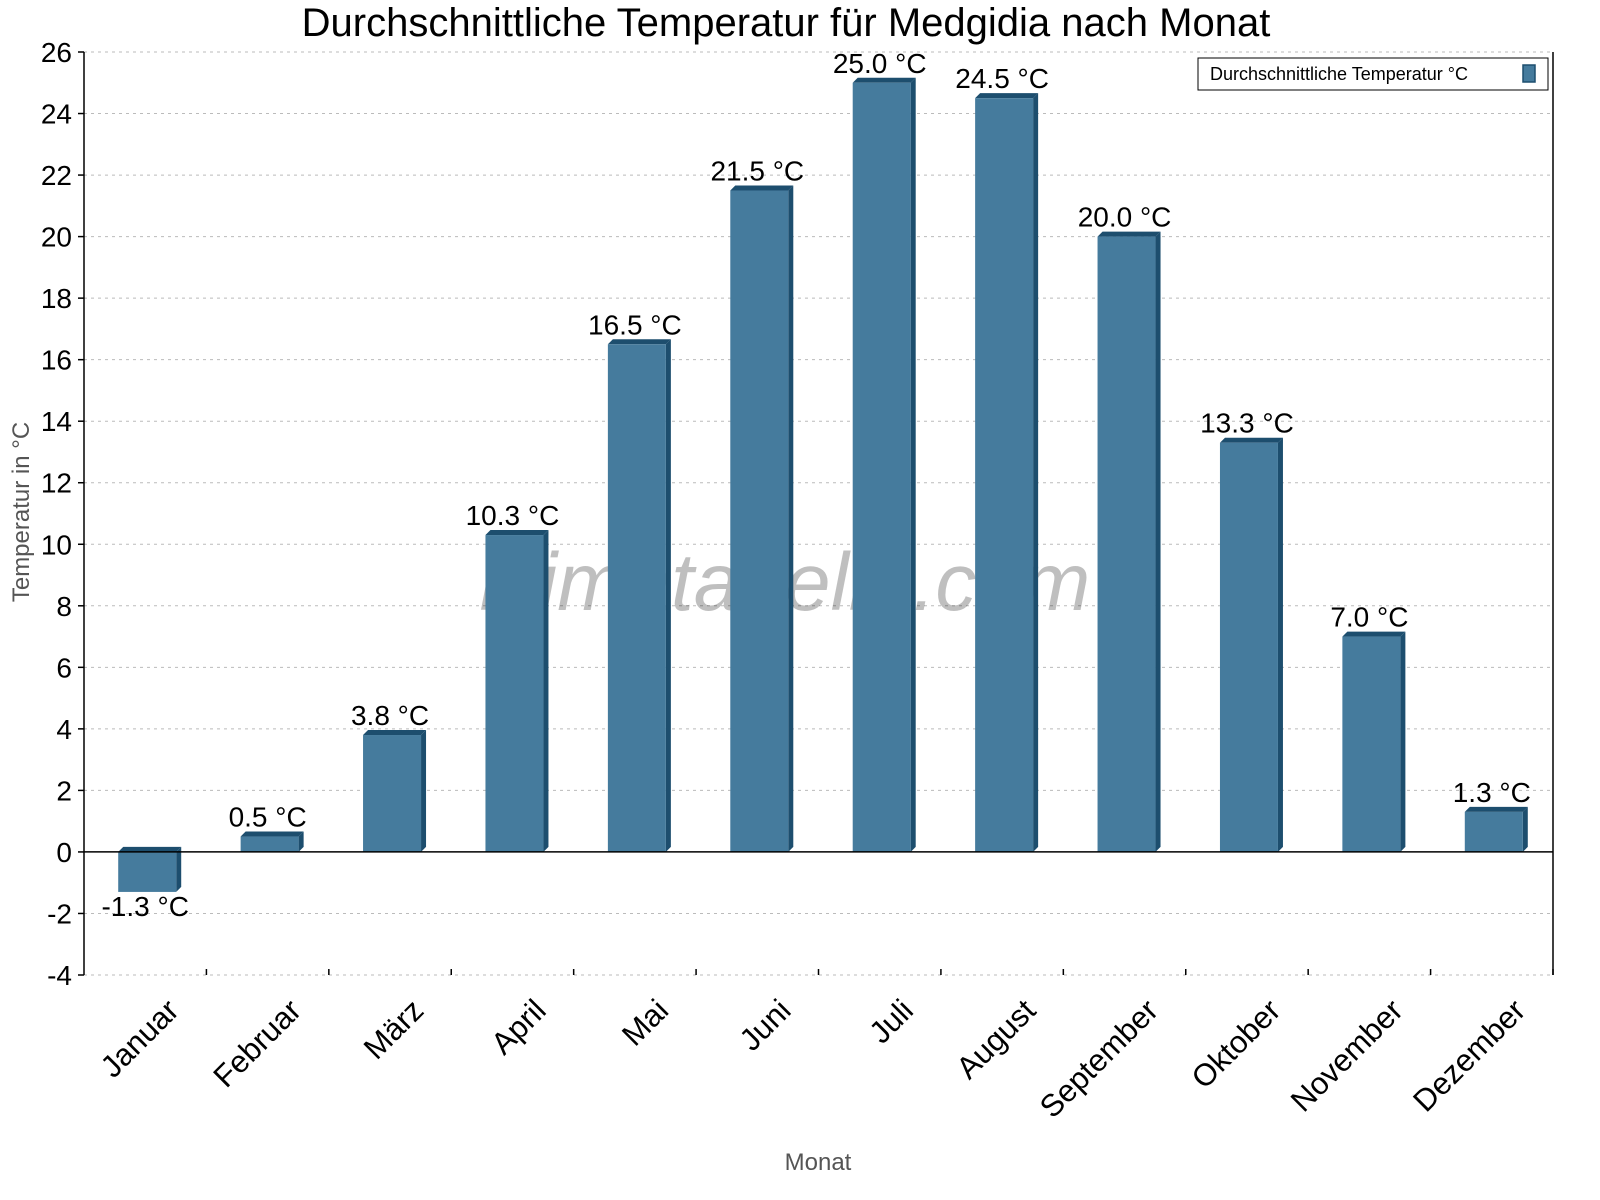 This screenshot has height=1200, width=1600. I want to click on legend-label: Durchschnittliche Temperatur °C, so click(1339, 74).